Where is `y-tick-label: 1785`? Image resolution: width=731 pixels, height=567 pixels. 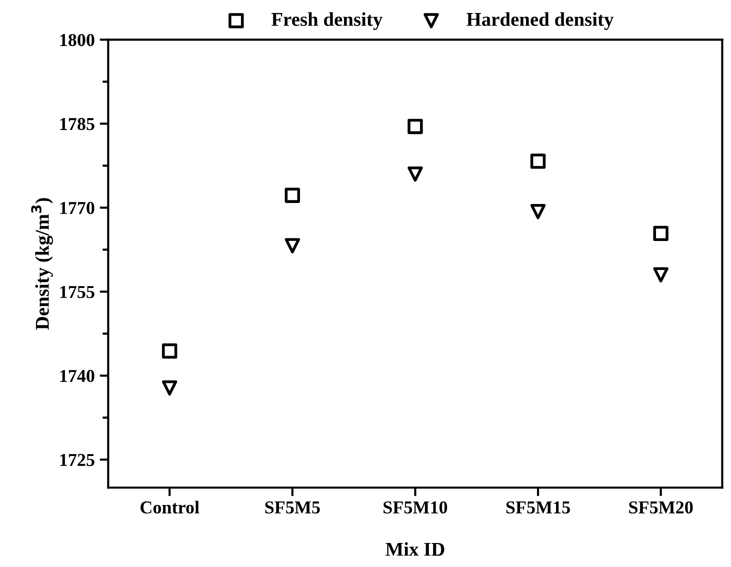
y-tick-label: 1785 is located at coordinates (77, 124).